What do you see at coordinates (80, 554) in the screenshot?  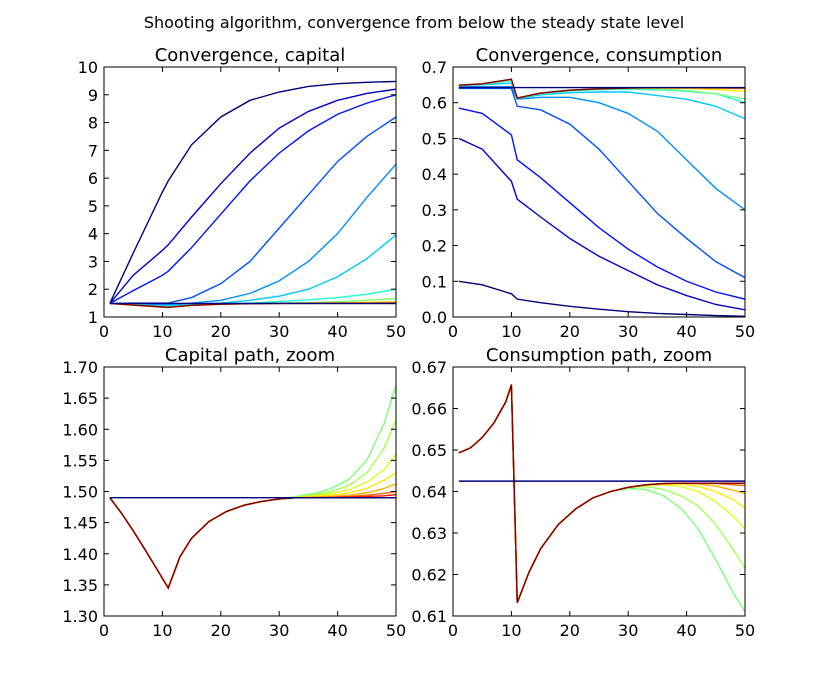 I see `y-tick-label: 1.40` at bounding box center [80, 554].